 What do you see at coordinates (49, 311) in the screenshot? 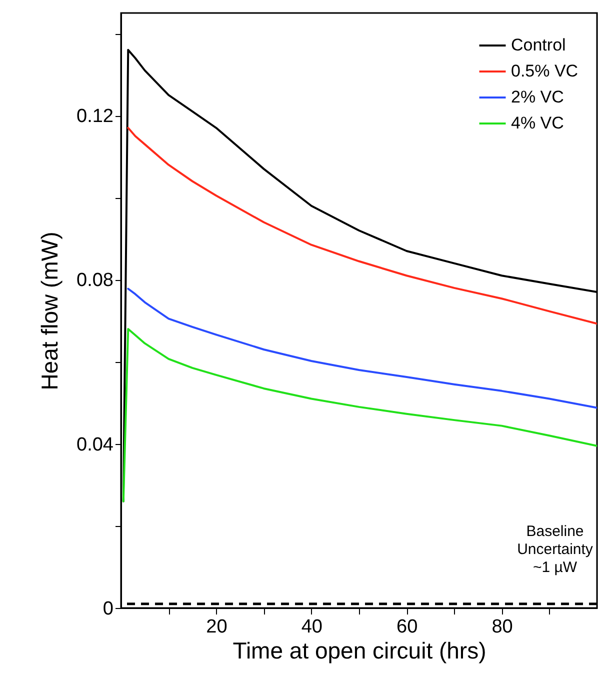
I see `y-axis-title: Heat flow (mW)` at bounding box center [49, 311].